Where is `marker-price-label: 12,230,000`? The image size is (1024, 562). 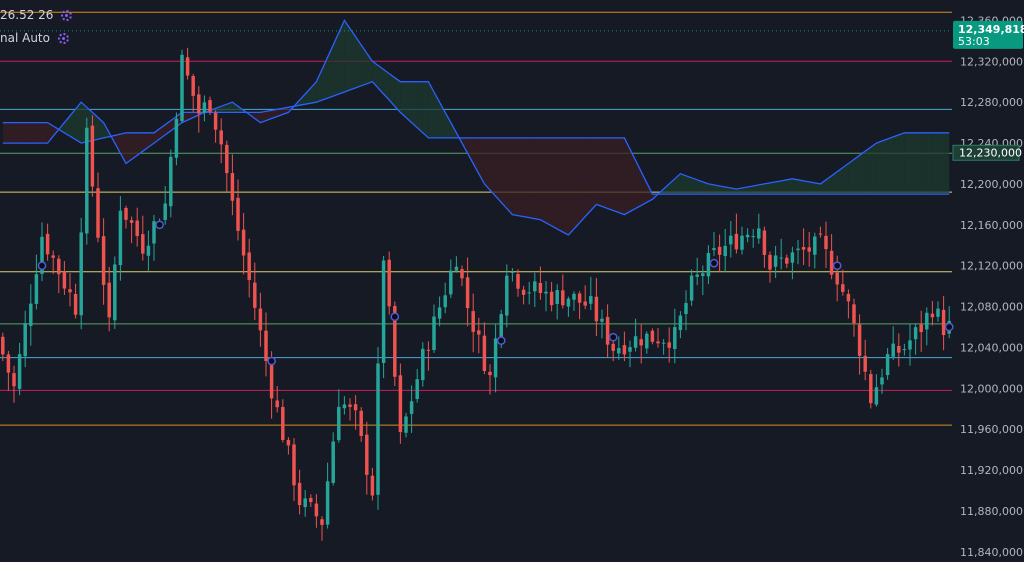
marker-price-label: 12,230,000 is located at coordinates (990, 152).